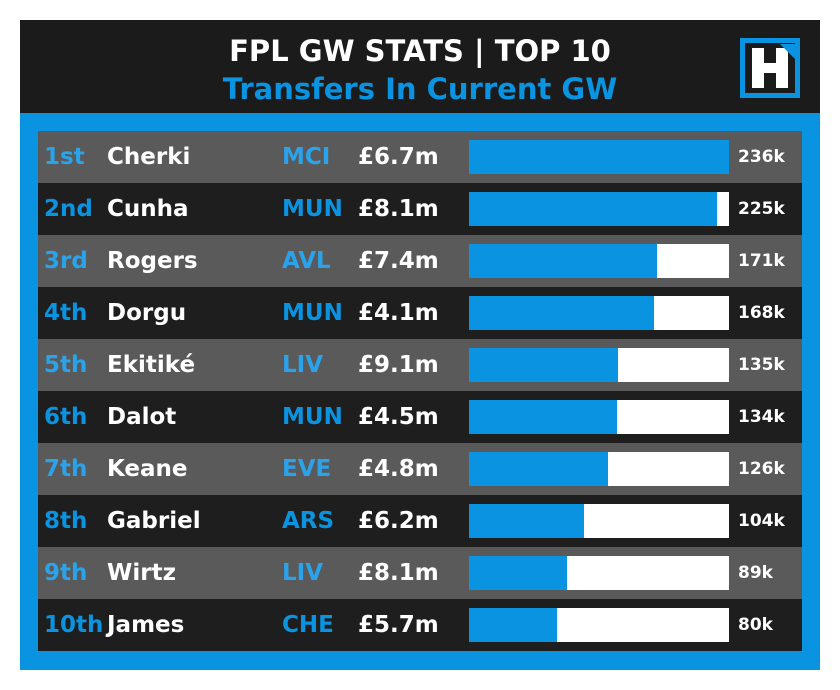 This screenshot has height=690, width=840. I want to click on data-label: 80k, so click(755, 625).